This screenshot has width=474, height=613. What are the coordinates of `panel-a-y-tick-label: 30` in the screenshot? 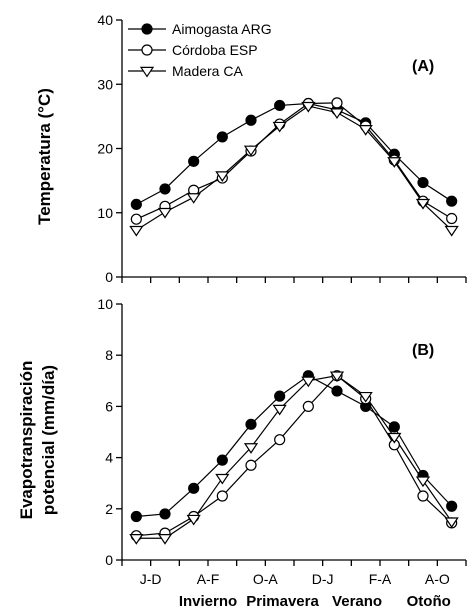 It's located at (105, 84).